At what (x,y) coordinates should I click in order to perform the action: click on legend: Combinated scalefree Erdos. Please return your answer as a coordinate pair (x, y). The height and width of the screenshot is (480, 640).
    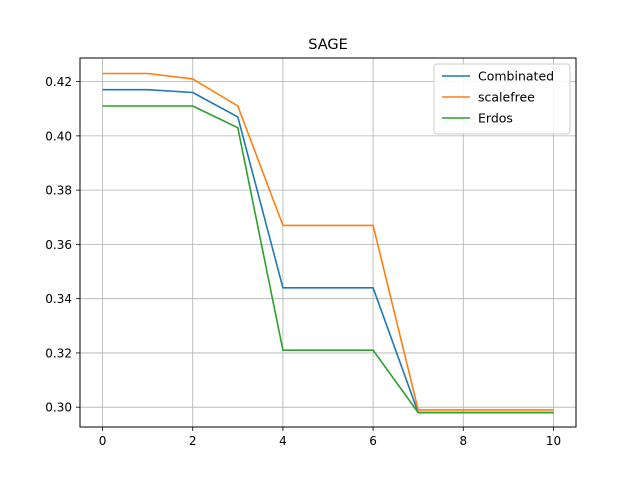
    Looking at the image, I should click on (502, 99).